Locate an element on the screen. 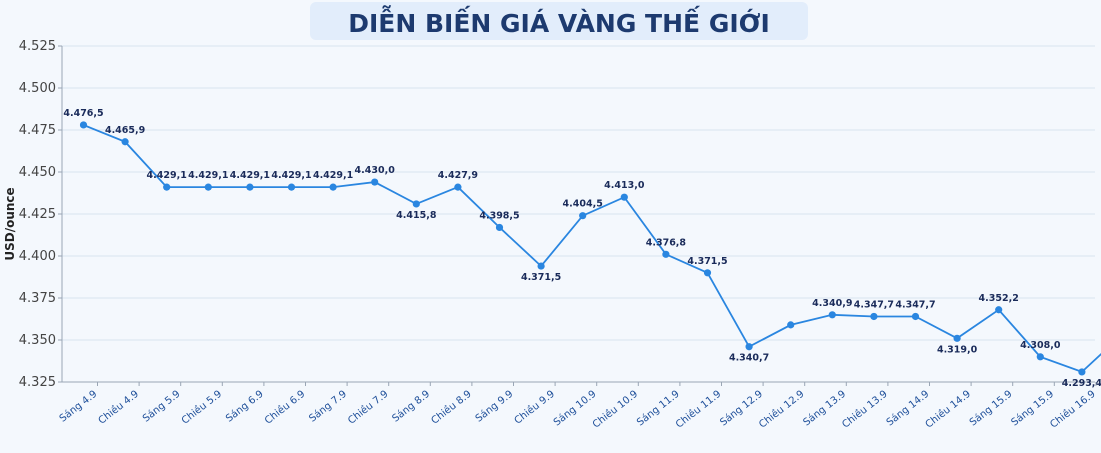 The image size is (1101, 453). data-label: 4.415,8 is located at coordinates (416, 215).